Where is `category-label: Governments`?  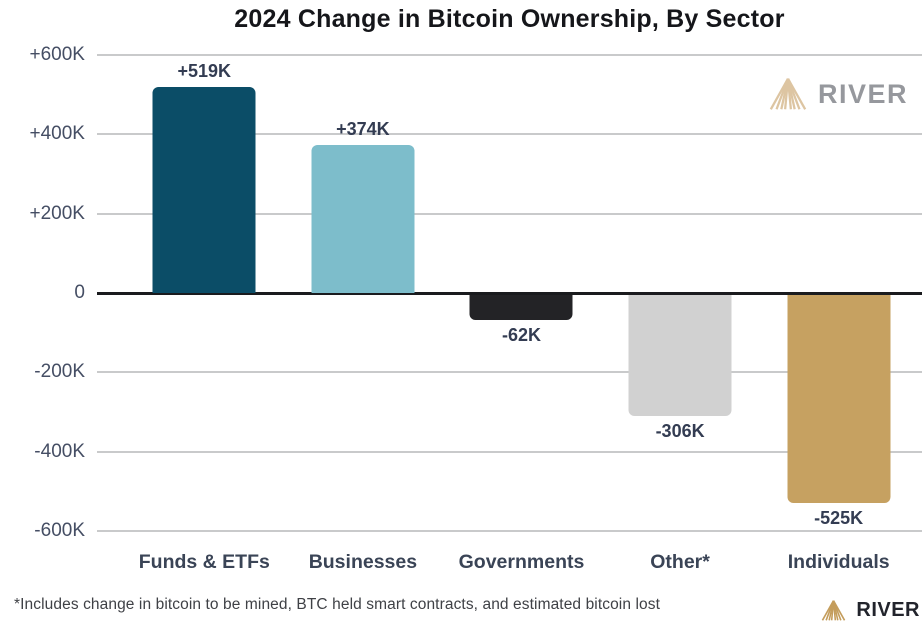
category-label: Governments is located at coordinates (521, 562).